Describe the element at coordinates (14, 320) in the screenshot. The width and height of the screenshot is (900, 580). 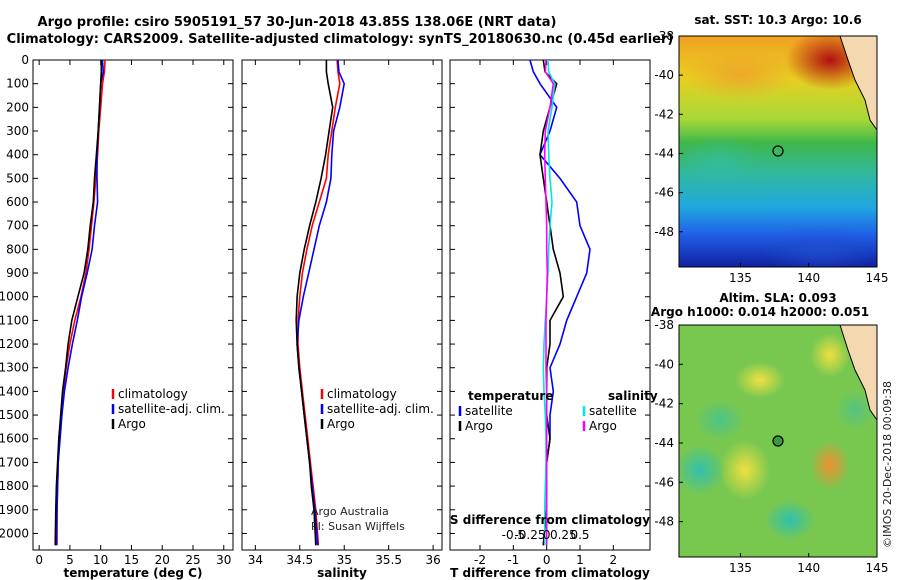
I see `depth-tick-label: 1100` at that location.